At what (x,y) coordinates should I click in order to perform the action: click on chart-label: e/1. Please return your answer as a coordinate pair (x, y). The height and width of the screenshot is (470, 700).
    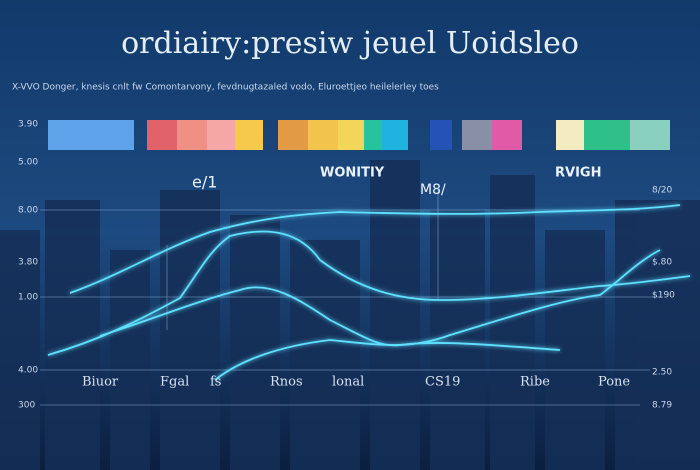
    Looking at the image, I should click on (204, 182).